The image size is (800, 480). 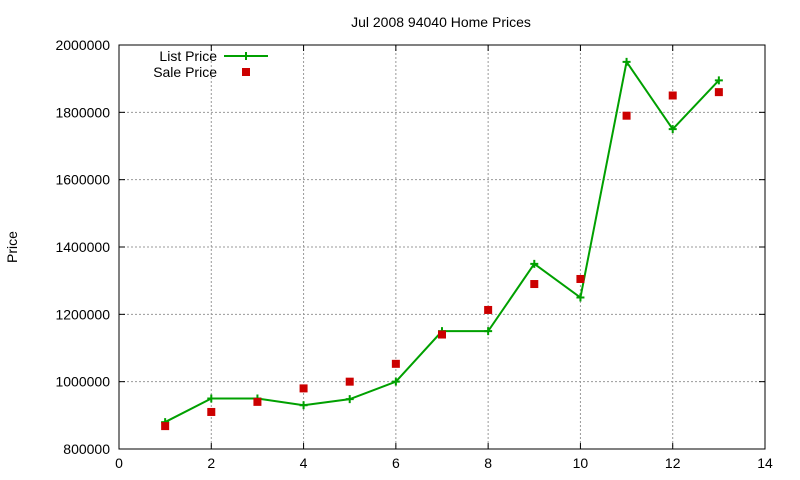 I want to click on y-axis-label: Price, so click(x=12, y=247).